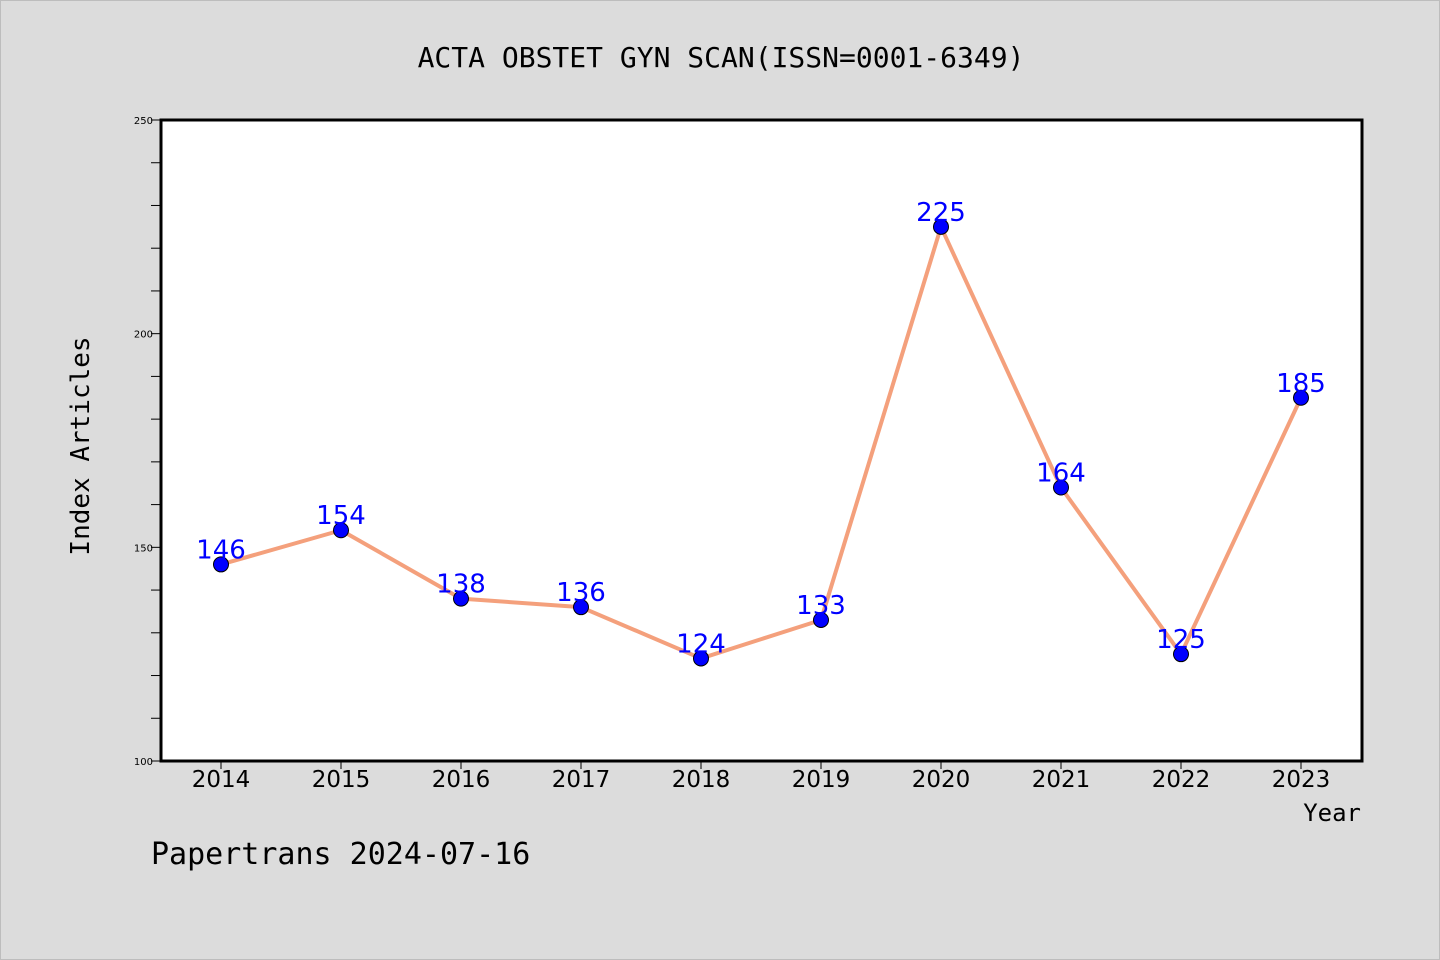 The width and height of the screenshot is (1440, 960). I want to click on data-label: 225, so click(941, 213).